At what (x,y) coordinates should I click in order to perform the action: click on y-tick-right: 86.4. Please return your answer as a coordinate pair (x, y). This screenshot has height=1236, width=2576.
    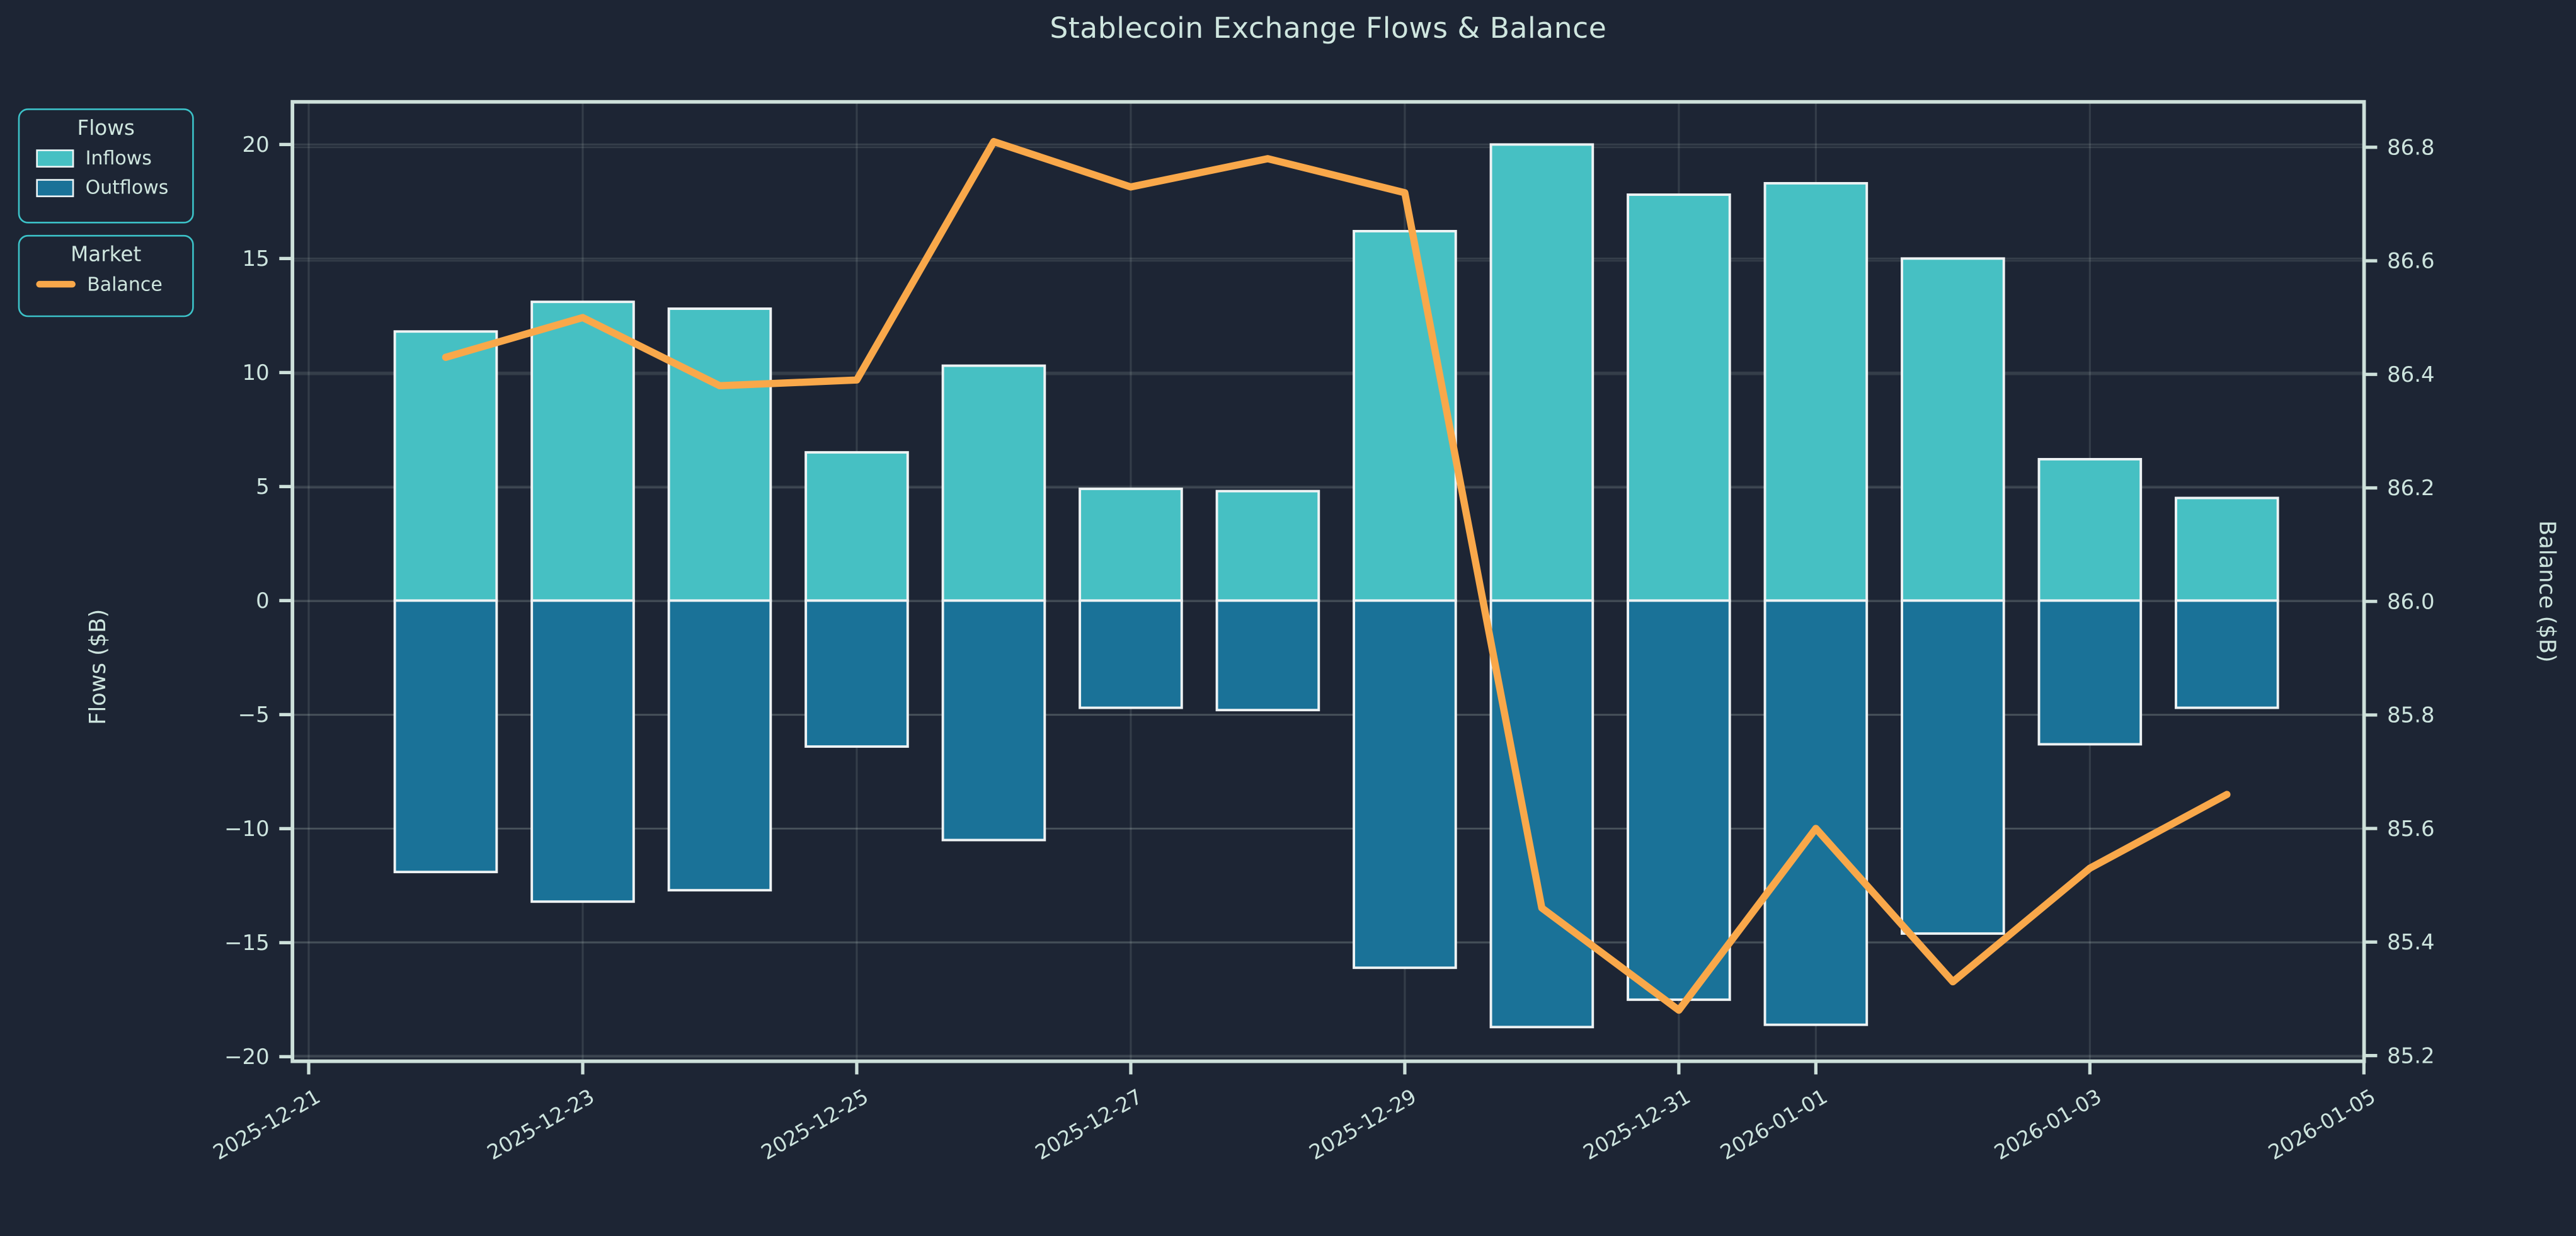
    Looking at the image, I should click on (2411, 374).